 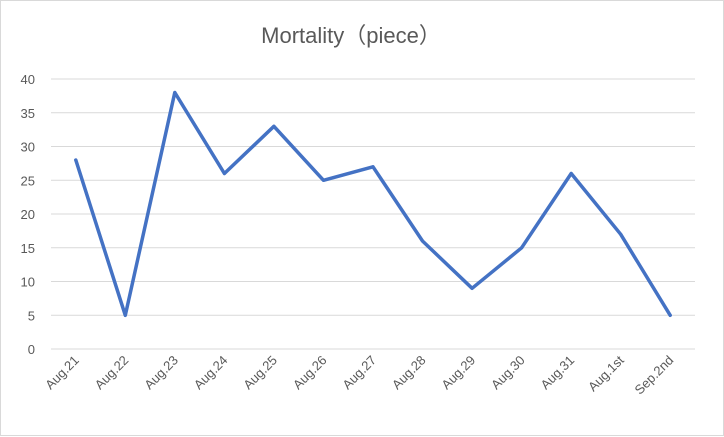 What do you see at coordinates (31, 349) in the screenshot?
I see `y-tick-label: 0` at bounding box center [31, 349].